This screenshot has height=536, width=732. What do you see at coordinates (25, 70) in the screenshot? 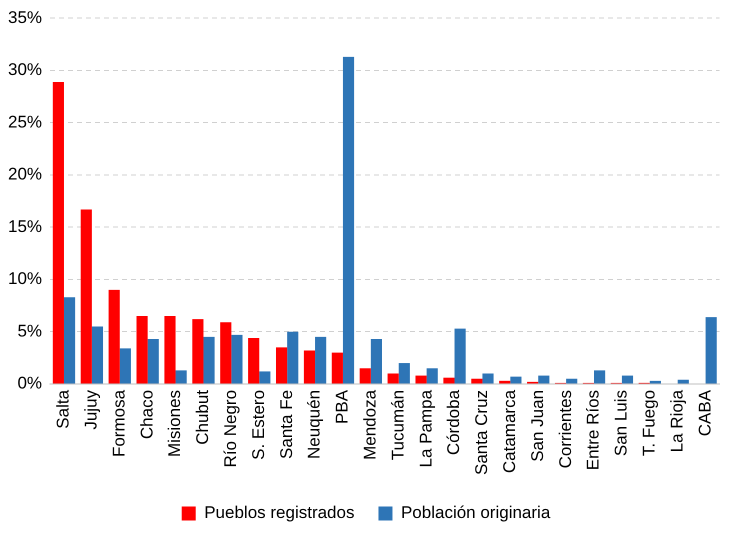
I see `y-tick-label: 30%` at bounding box center [25, 70].